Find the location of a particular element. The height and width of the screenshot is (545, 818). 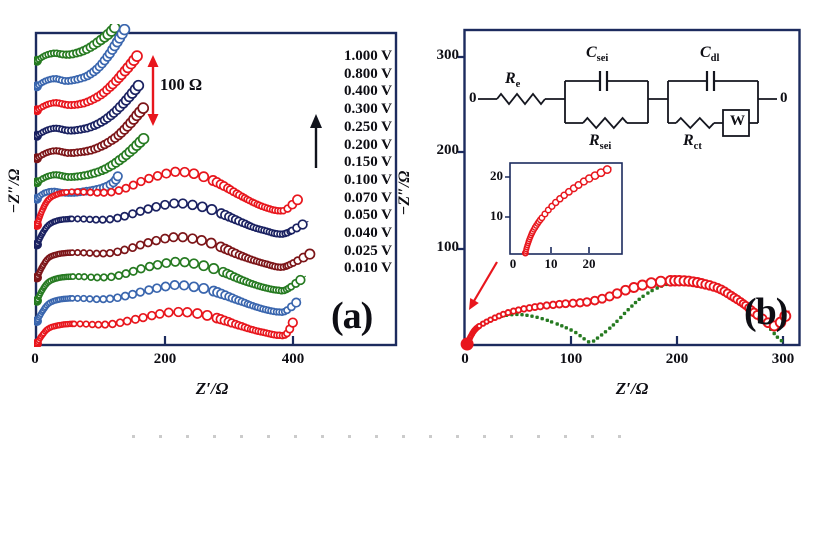

label-Cdl: Cdl is located at coordinates (709, 54).